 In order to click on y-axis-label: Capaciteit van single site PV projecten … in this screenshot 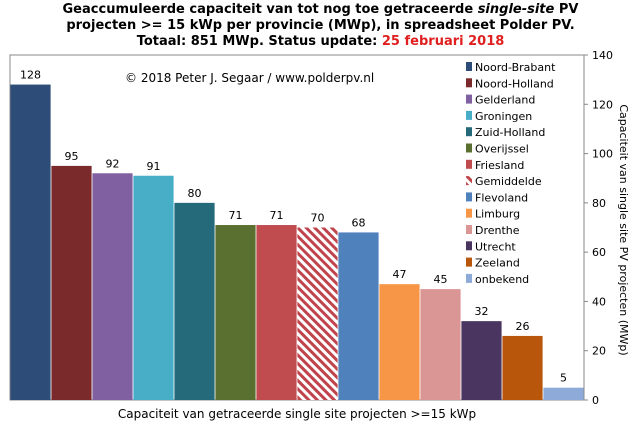, I will do `click(623, 229)`.